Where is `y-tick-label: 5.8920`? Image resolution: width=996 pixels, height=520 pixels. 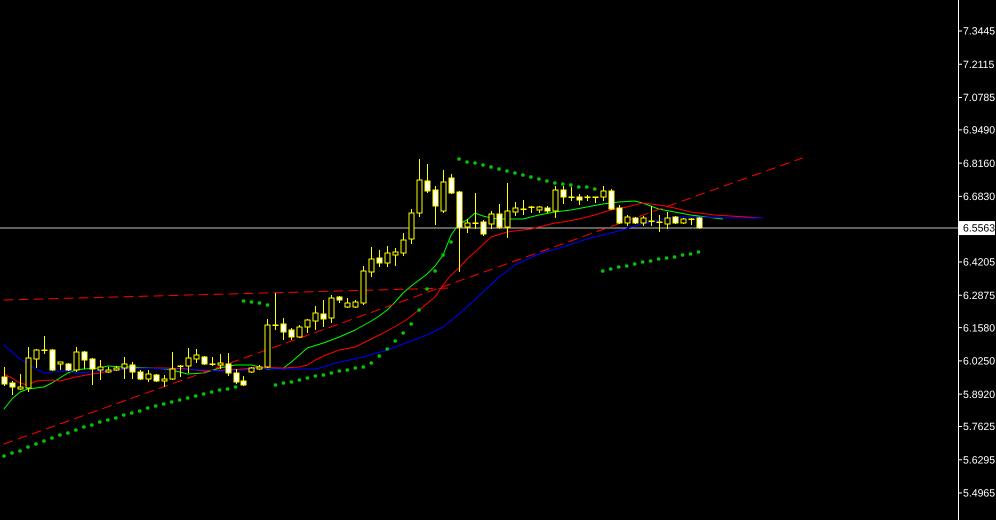 y-tick-label: 5.8920 is located at coordinates (979, 394).